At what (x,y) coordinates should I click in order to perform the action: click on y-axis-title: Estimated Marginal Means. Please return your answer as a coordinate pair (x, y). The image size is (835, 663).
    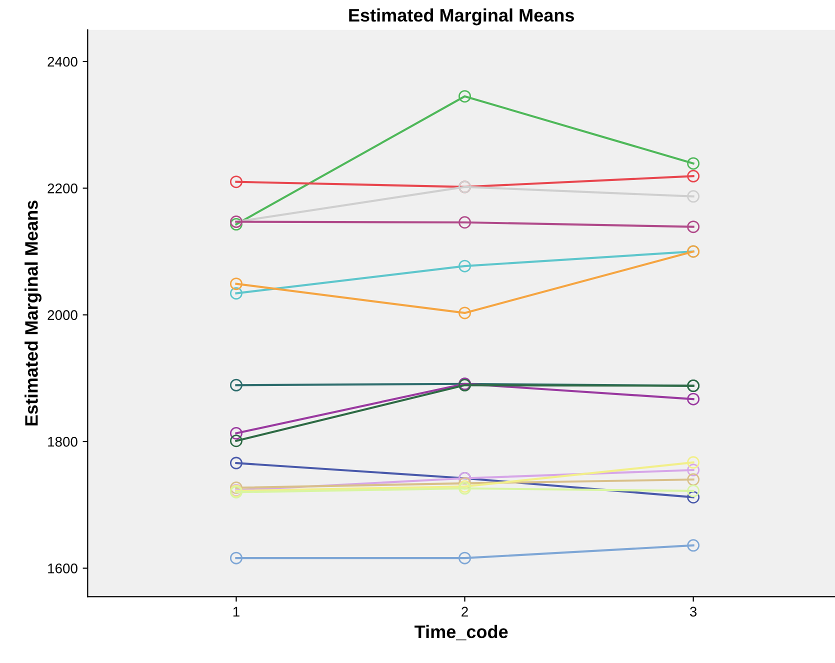
    Looking at the image, I should click on (33, 313).